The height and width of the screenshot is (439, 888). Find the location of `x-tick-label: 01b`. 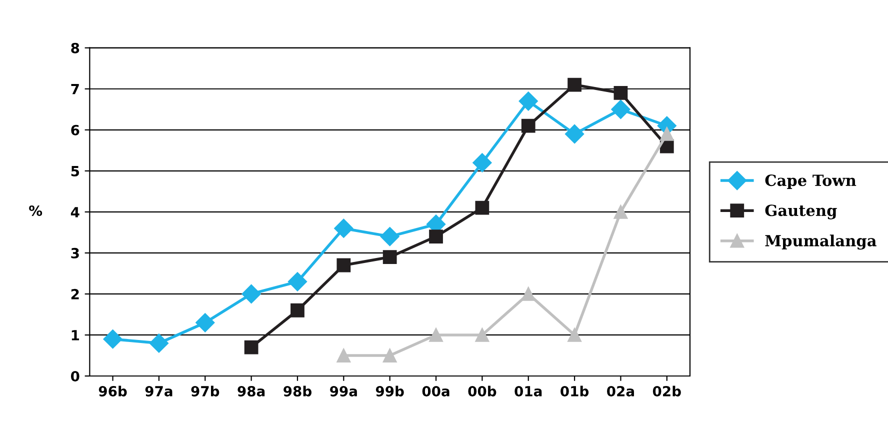

x-tick-label: 01b is located at coordinates (574, 391).